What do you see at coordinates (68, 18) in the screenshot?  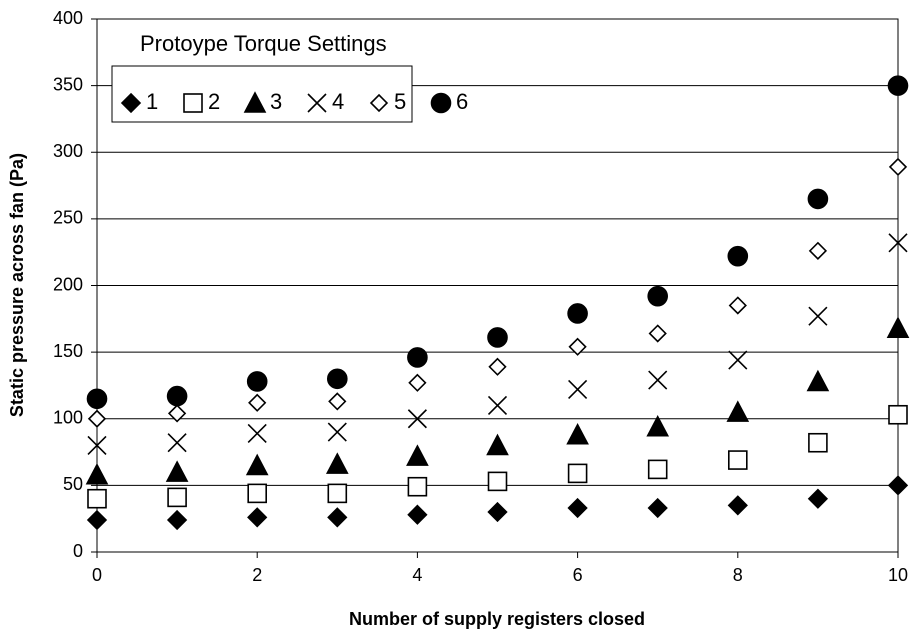 I see `y-tick-label: 400` at bounding box center [68, 18].